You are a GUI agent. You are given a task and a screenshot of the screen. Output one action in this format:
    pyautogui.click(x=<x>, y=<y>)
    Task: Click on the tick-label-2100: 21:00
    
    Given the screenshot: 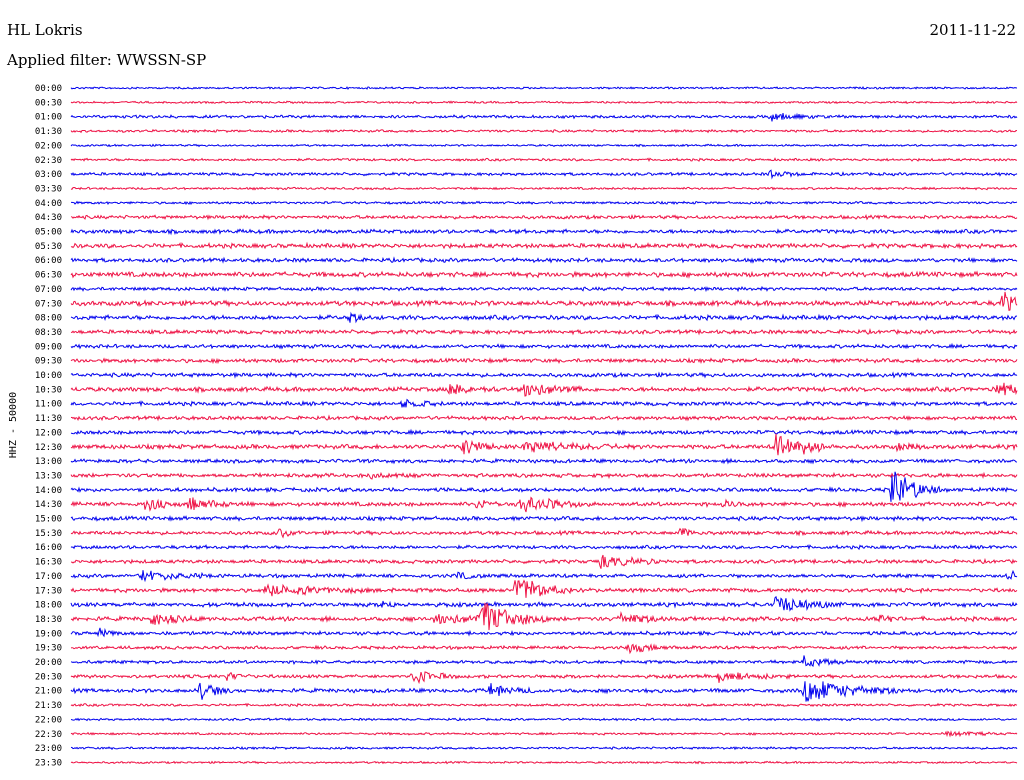 What is the action you would take?
    pyautogui.click(x=48, y=692)
    